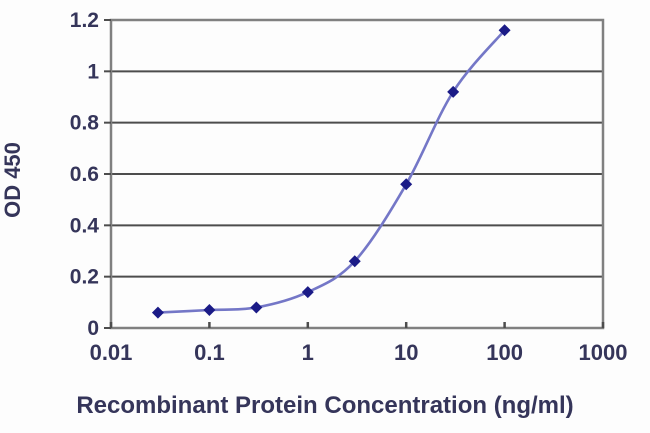 Image resolution: width=650 pixels, height=433 pixels. I want to click on y-tick-label: 0.4, so click(85, 225).